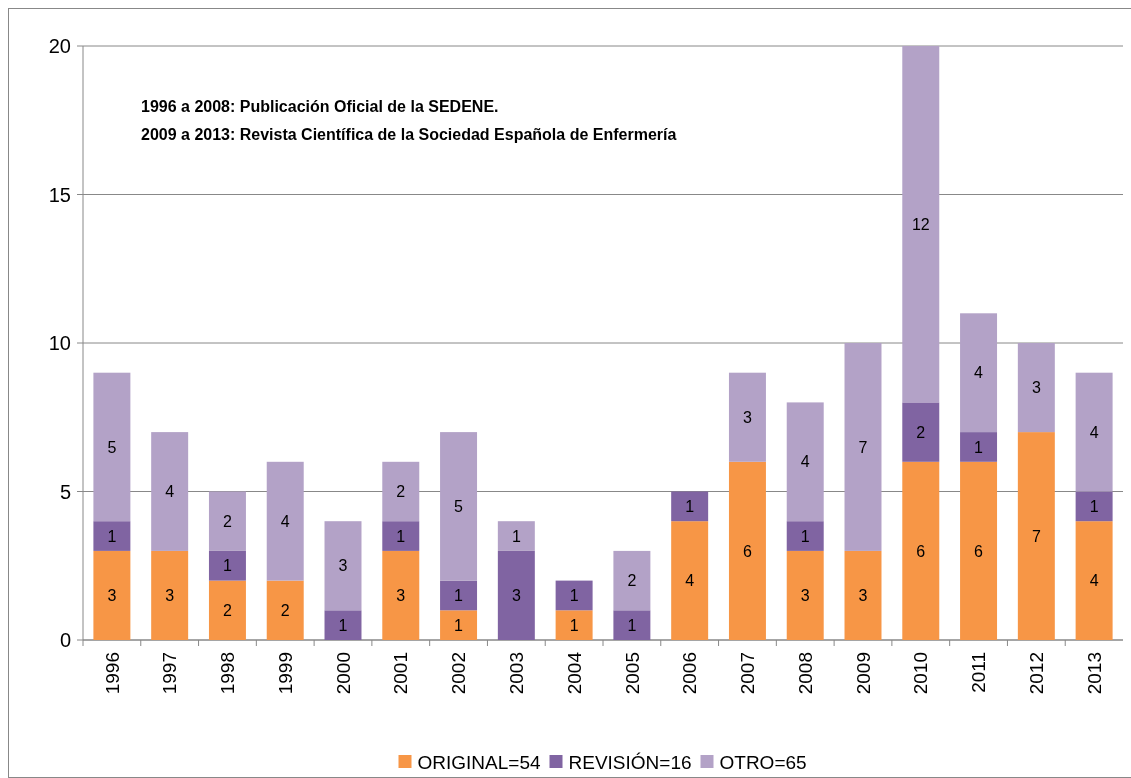  I want to click on data-label: 5, so click(112, 447).